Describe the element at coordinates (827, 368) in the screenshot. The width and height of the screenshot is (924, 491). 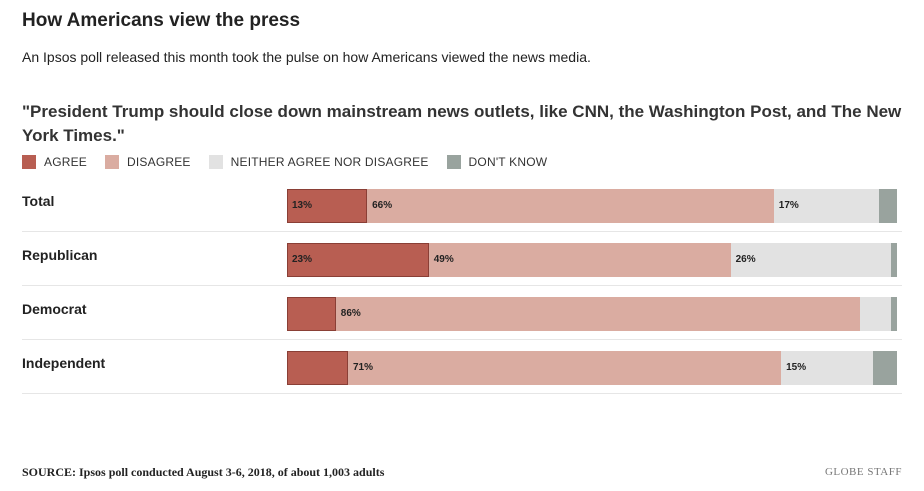
I see `bar-segment-independent-neither-agree-nor-disagree` at that location.